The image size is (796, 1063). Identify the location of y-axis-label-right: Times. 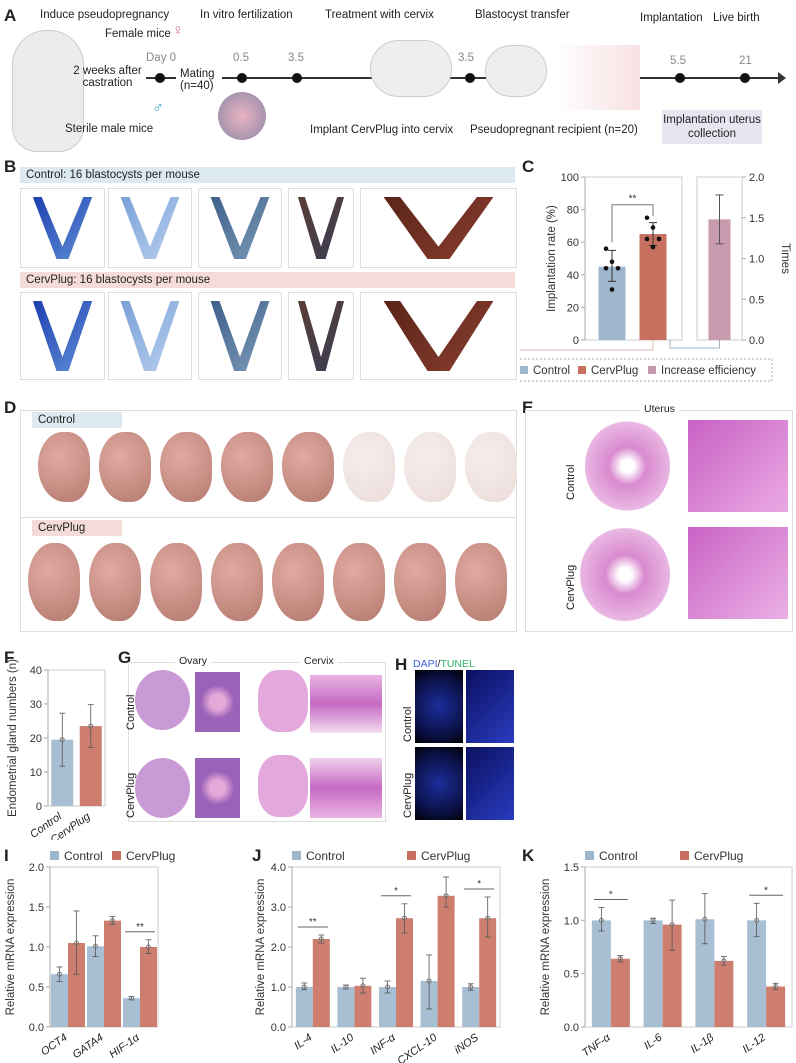
(785, 258).